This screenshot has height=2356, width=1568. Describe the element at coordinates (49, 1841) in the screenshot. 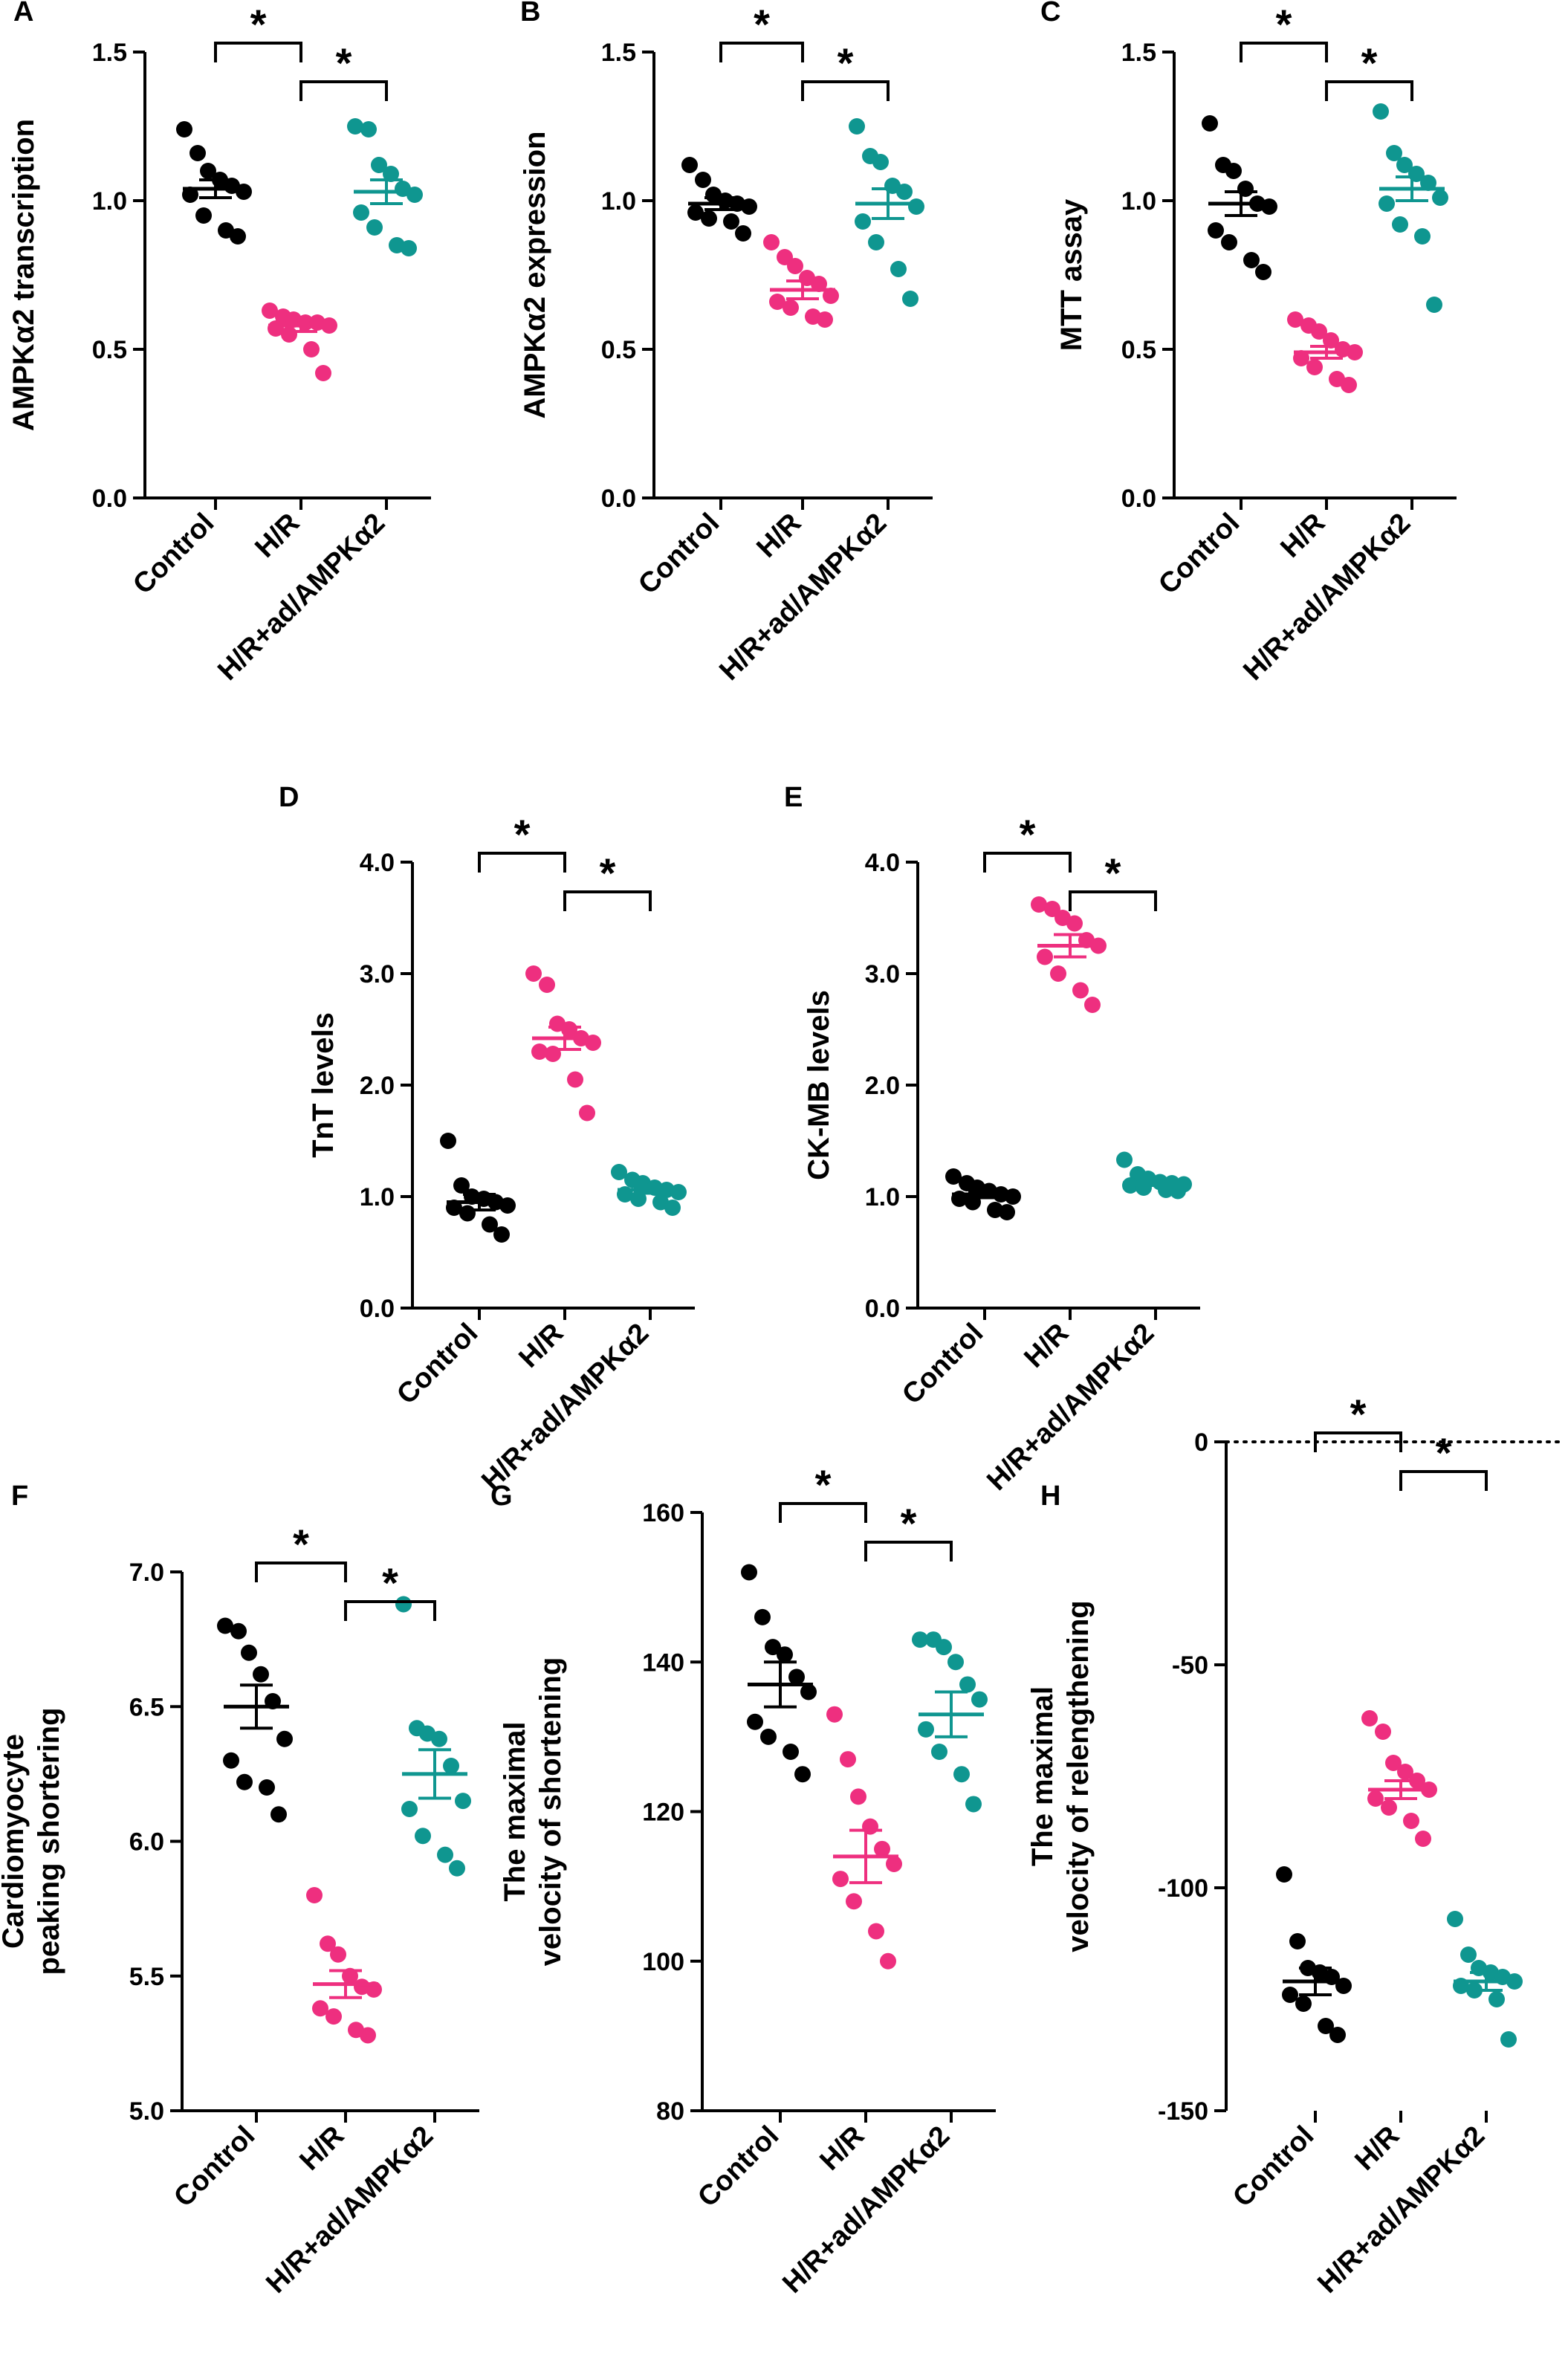

I see `y-axis-label: peaking shortering` at that location.